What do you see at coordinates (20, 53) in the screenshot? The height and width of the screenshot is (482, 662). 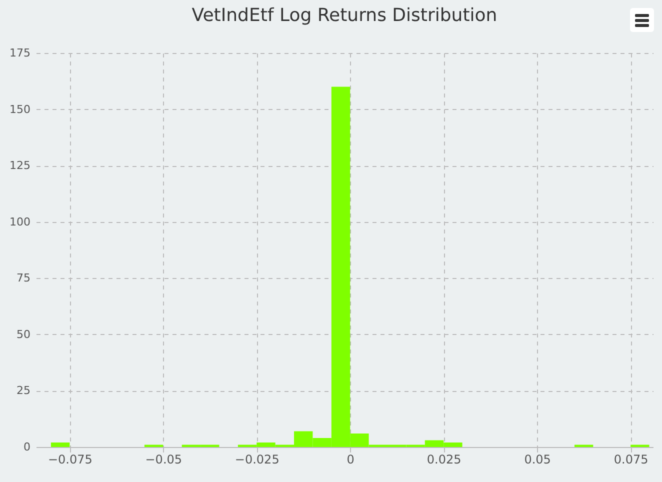 I see `y-tick-label: 175` at bounding box center [20, 53].